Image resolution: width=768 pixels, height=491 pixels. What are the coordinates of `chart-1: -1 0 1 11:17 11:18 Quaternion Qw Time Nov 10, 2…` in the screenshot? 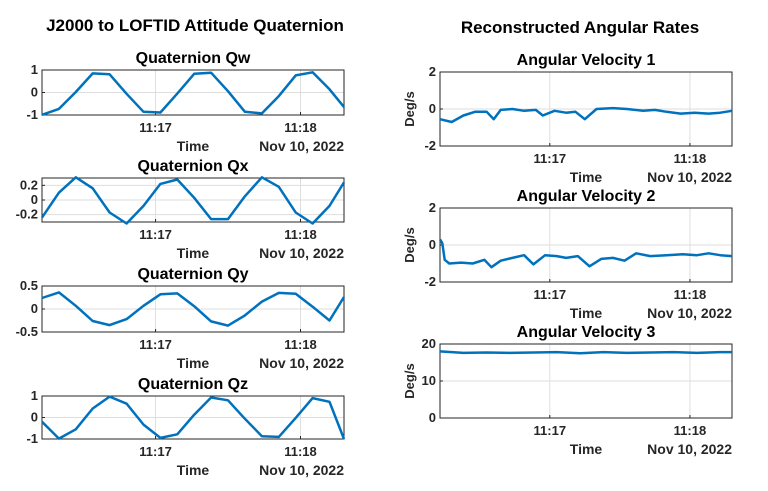 It's located at (185, 102).